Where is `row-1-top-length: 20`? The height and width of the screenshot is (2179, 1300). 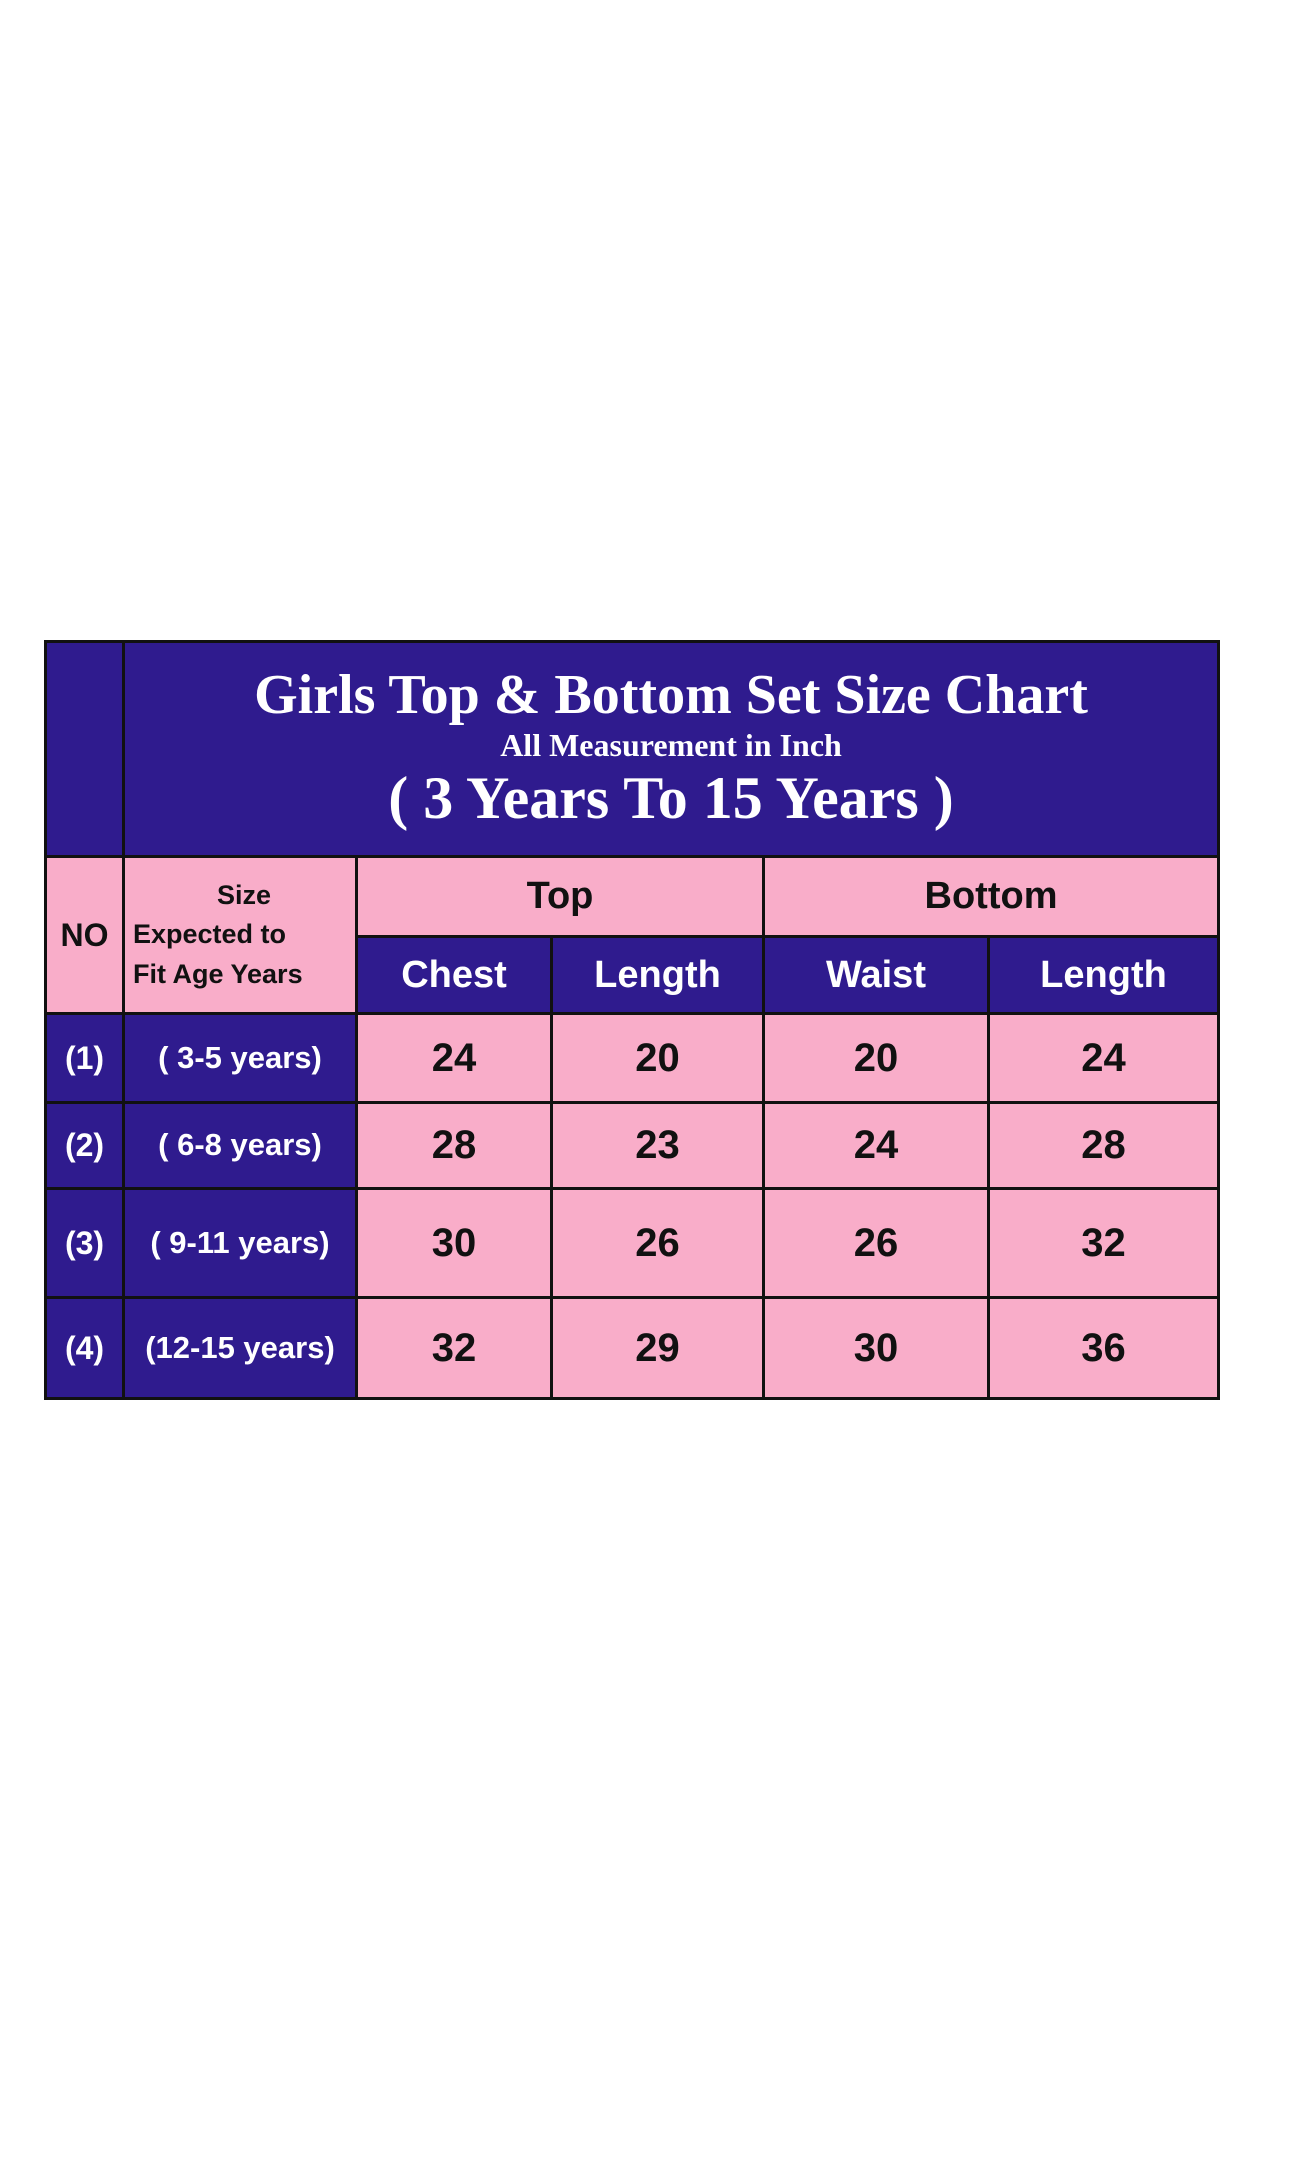 row-1-top-length: 20 is located at coordinates (657, 1058).